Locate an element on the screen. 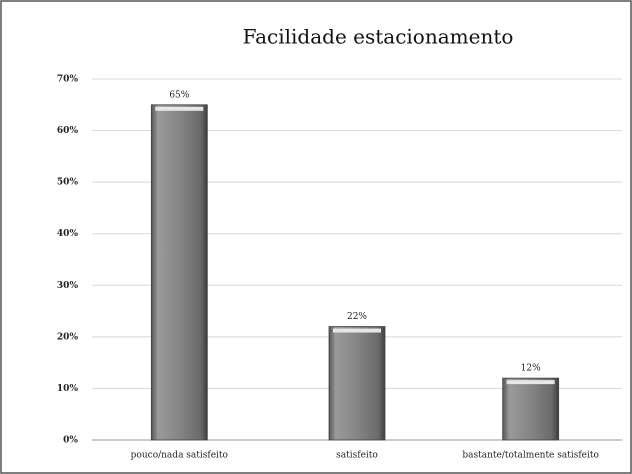 The width and height of the screenshot is (632, 474). data-label: 22% is located at coordinates (357, 317).